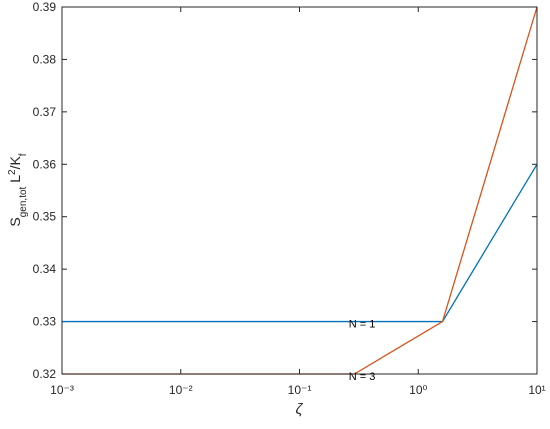  What do you see at coordinates (45, 217) in the screenshot?
I see `y-tick-label: 0.35` at bounding box center [45, 217].